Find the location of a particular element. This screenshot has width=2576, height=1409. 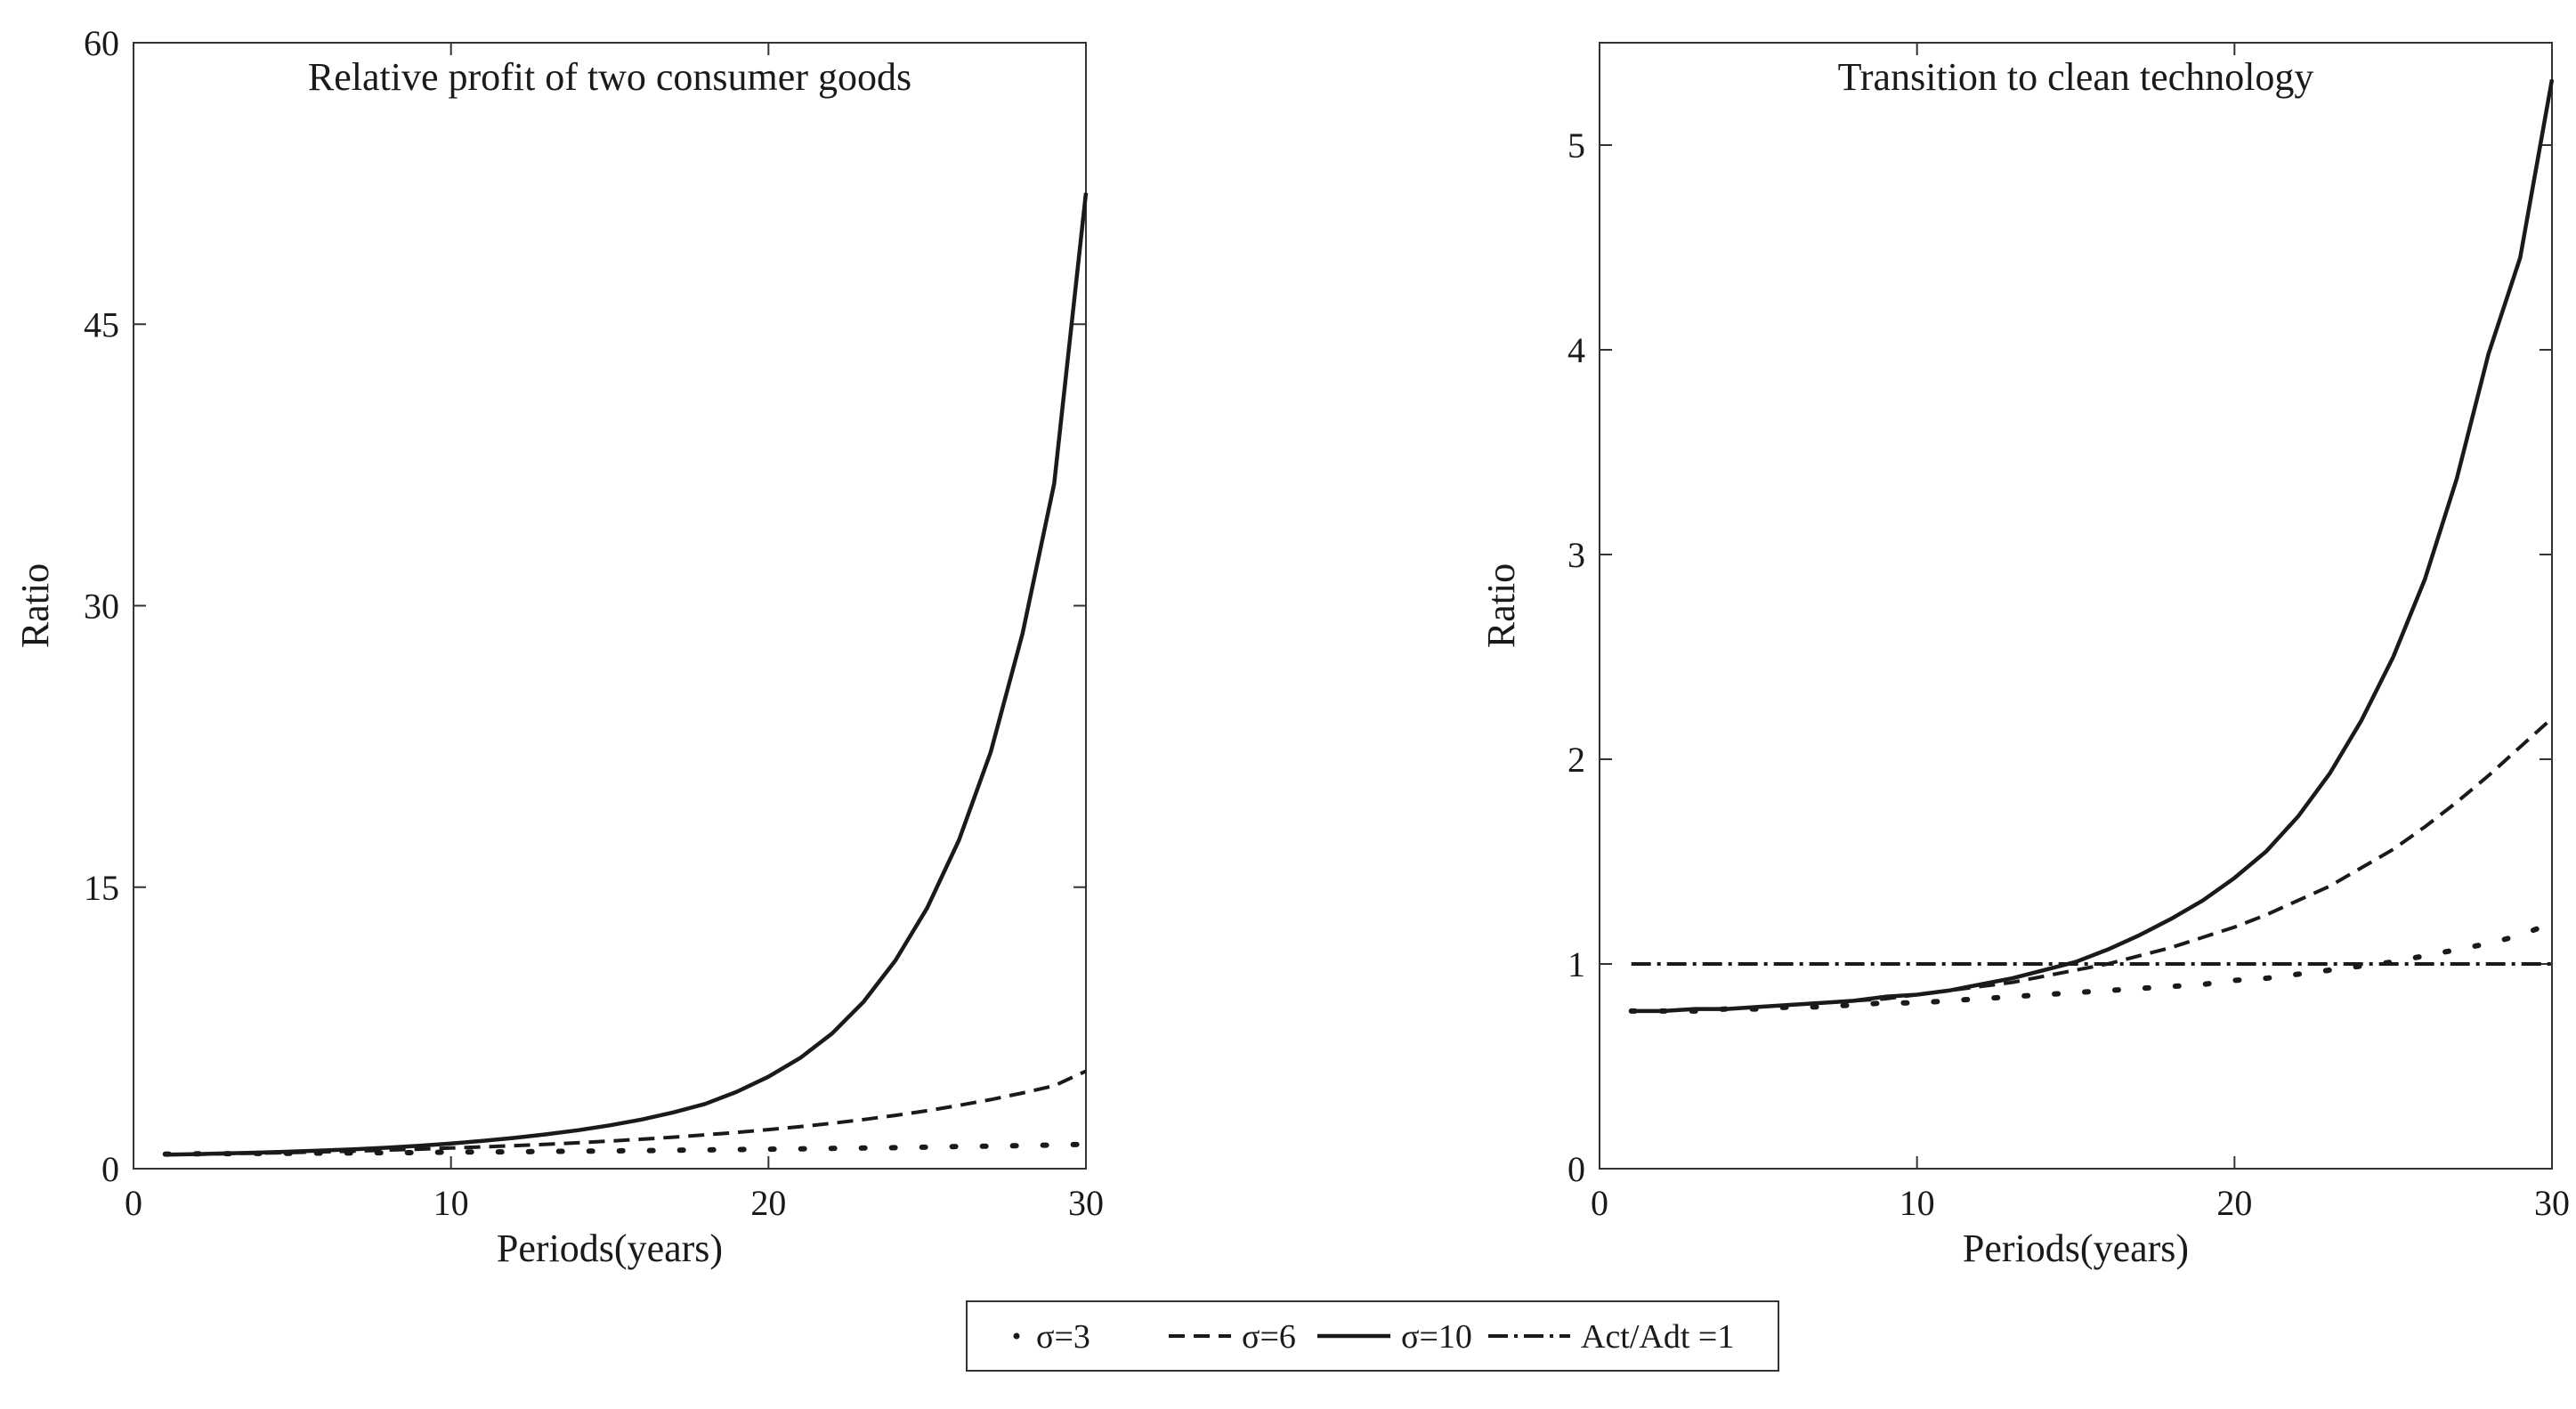

legend-label: Act/Adt =1 is located at coordinates (1657, 1337).